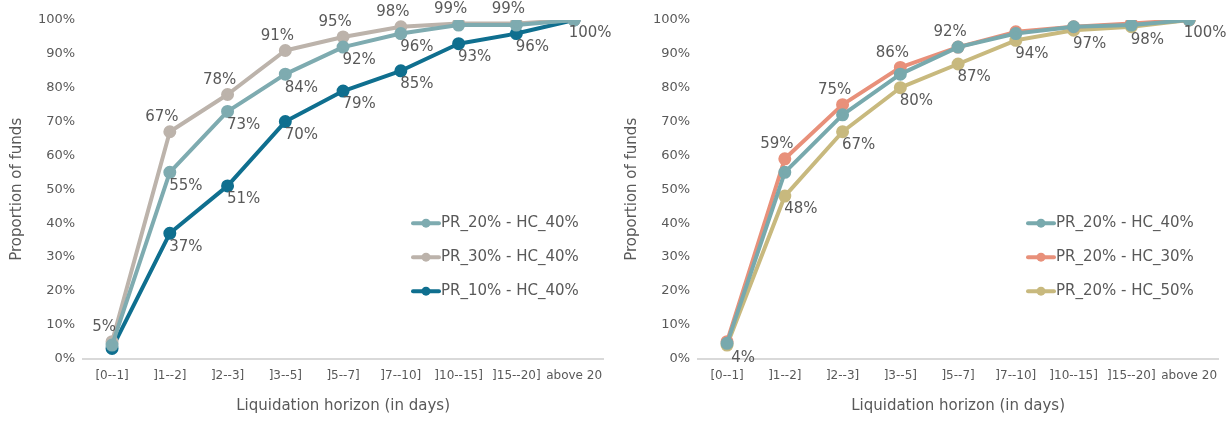 This screenshot has height=424, width=1231. I want to click on legend-label: PR_30% - HC_40%, so click(510, 257).